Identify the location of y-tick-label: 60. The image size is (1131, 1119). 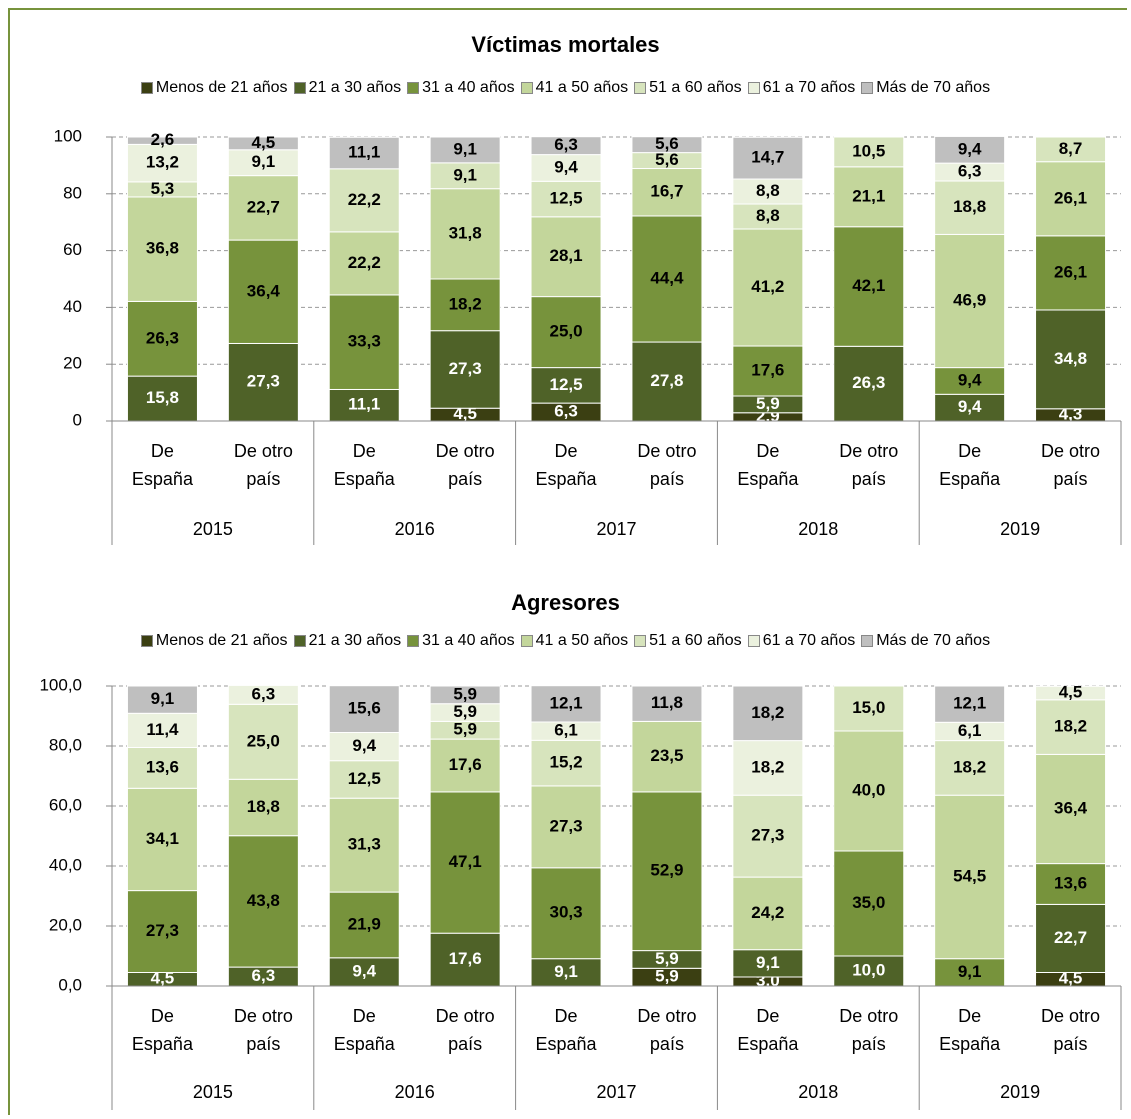
(72, 249).